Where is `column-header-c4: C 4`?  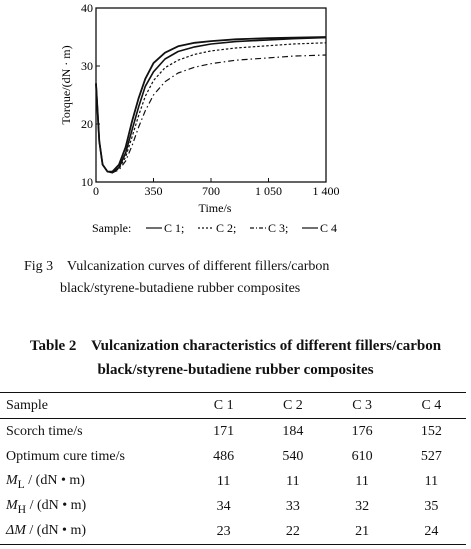
column-header-c4: C 4 is located at coordinates (431, 405).